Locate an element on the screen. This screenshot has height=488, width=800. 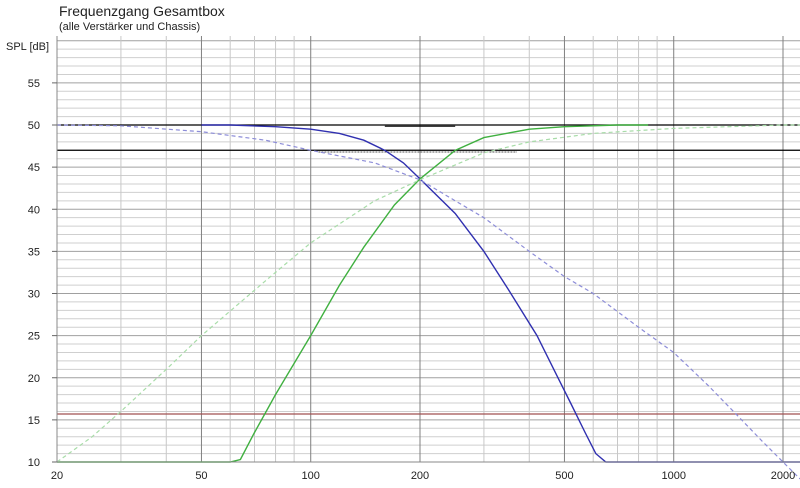
y-tick-label: 15 is located at coordinates (34, 421).